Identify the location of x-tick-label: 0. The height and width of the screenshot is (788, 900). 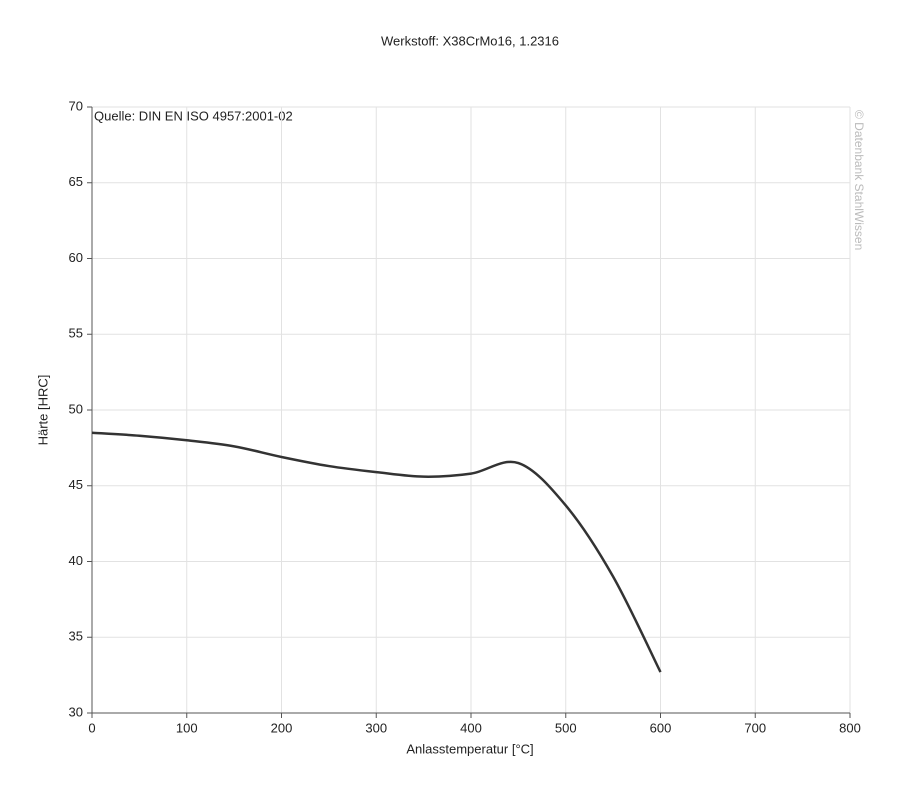
(91, 727).